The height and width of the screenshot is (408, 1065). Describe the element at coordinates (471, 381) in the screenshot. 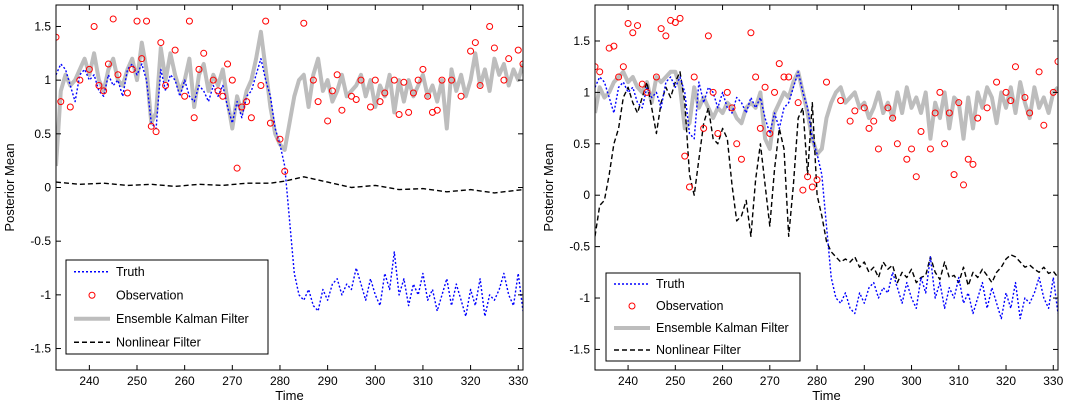

I see `x-tick-label: 320` at that location.